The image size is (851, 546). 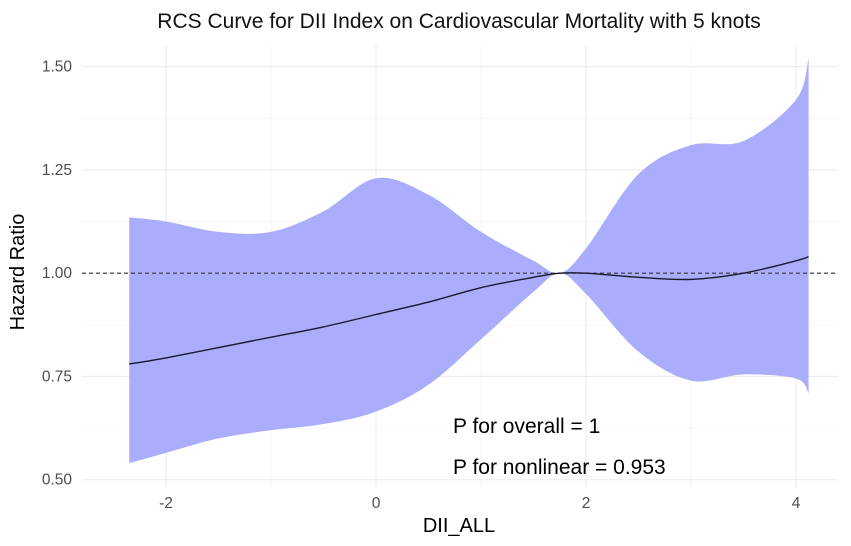 I want to click on y-axis-ticks: 0.50 0.75 1.00 1.25 1.50, so click(x=57, y=274).